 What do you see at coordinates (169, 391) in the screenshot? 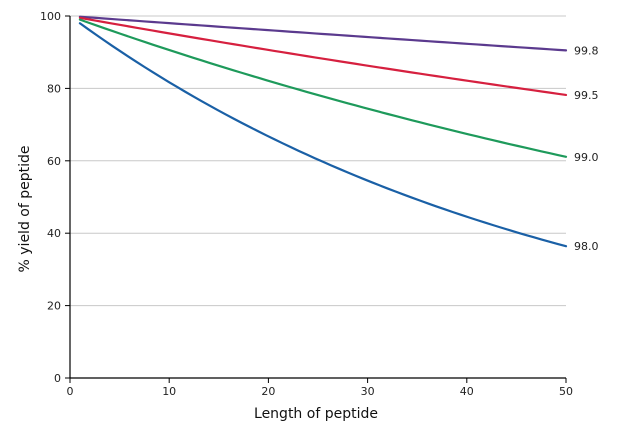
I see `x-tick-label: 10` at bounding box center [169, 391].